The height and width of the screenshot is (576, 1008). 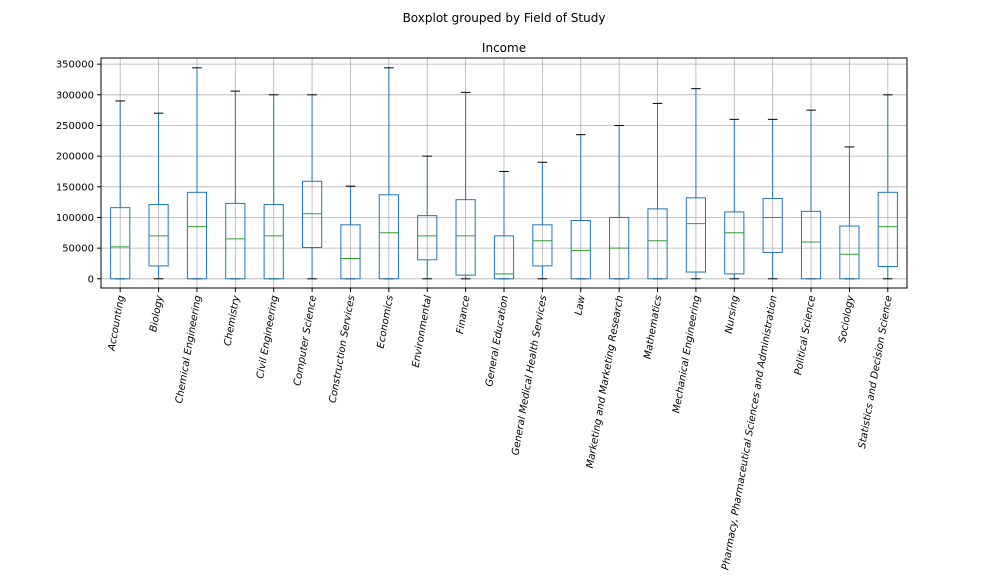 I want to click on chart-suptitle: Boxplot grouped by Field of Study, so click(x=504, y=18).